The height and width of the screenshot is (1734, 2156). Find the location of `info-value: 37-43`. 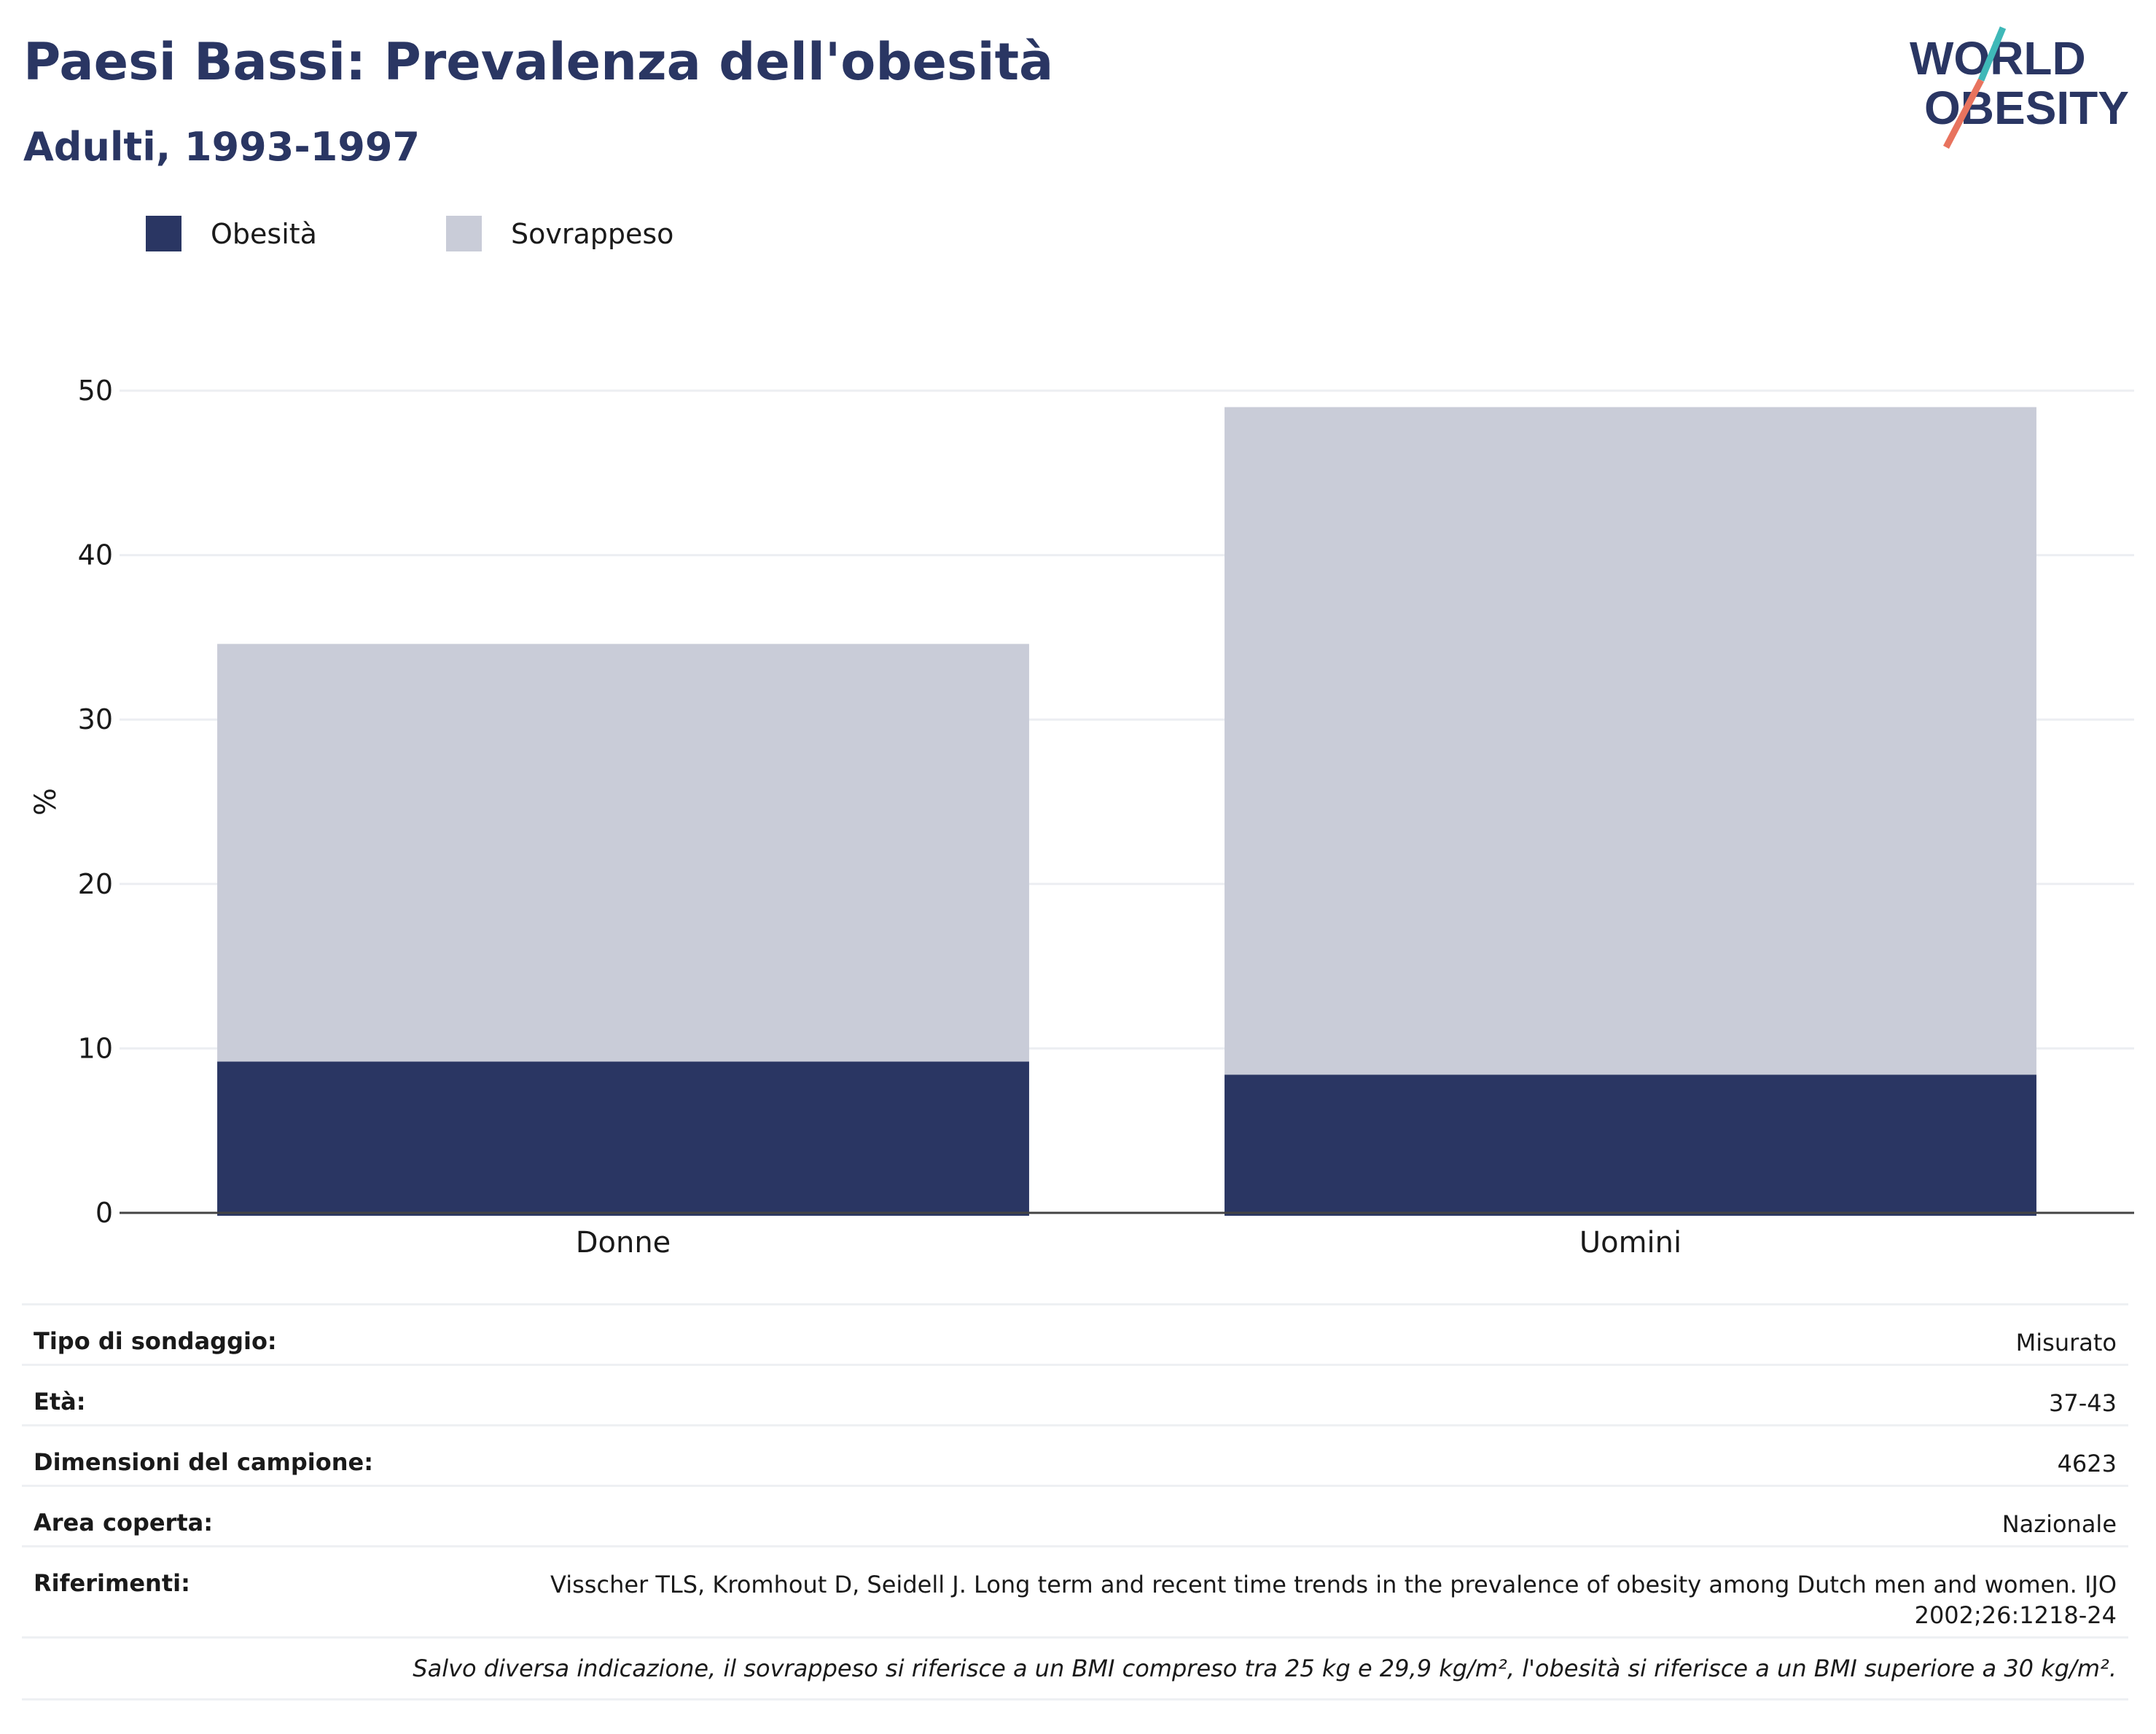

info-value: 37-43 is located at coordinates (2083, 1403).